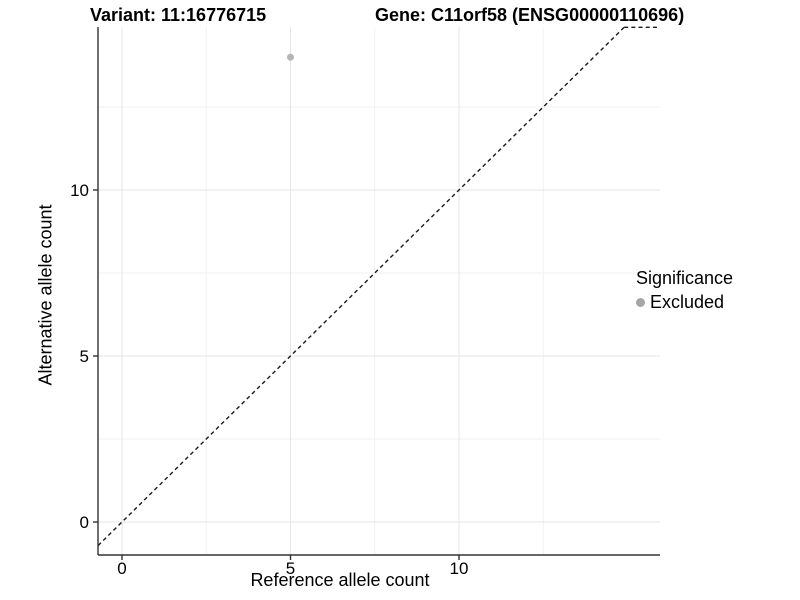 Image resolution: width=800 pixels, height=600 pixels. What do you see at coordinates (121, 568) in the screenshot?
I see `x-tick-label: 0` at bounding box center [121, 568].